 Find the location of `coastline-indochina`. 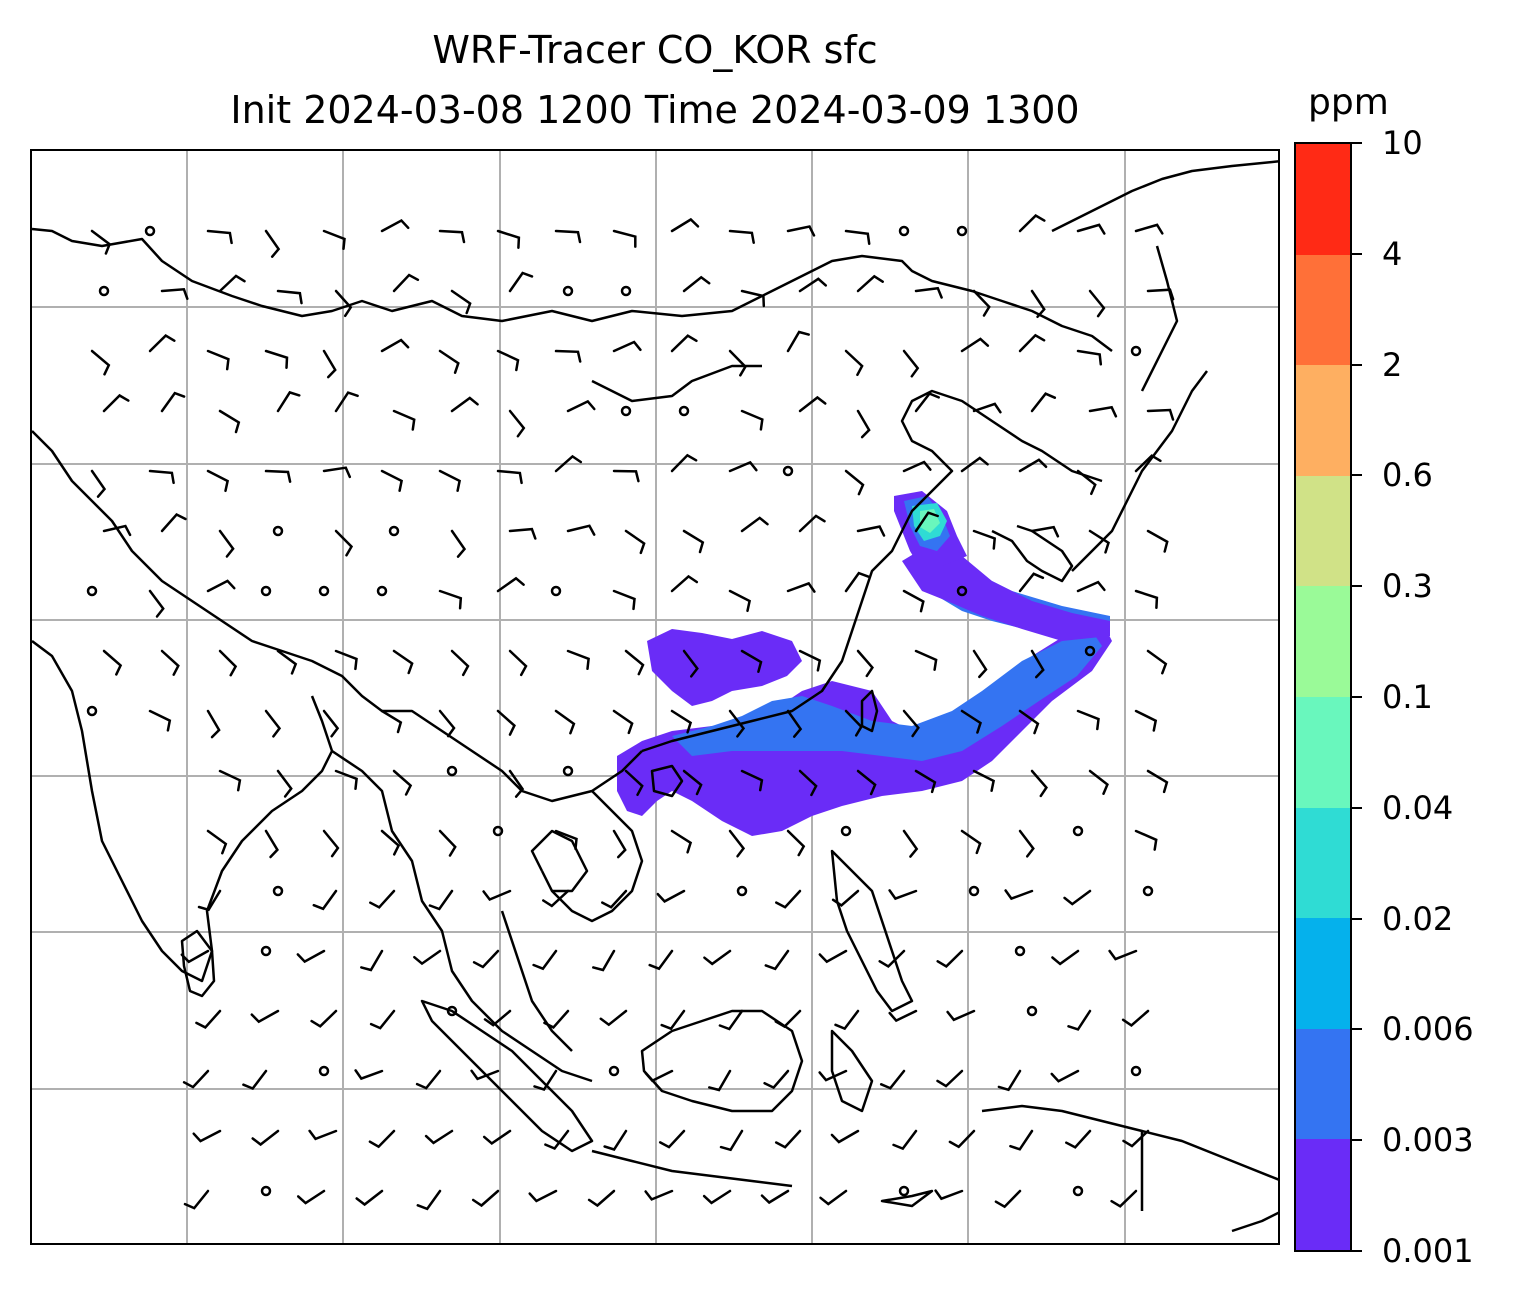

coastline-indochina is located at coordinates (592, 856).